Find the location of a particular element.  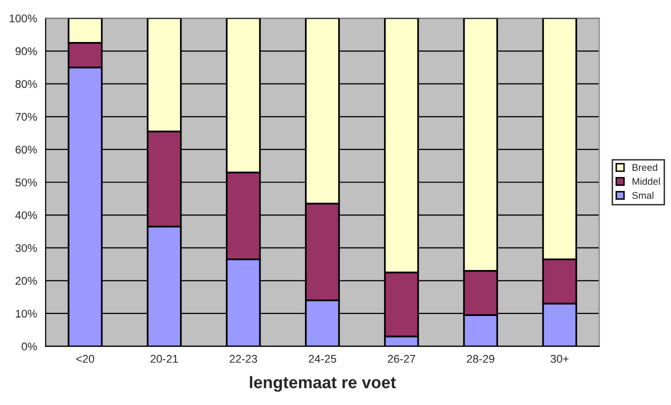

y-tick-label: 40% is located at coordinates (26, 215).